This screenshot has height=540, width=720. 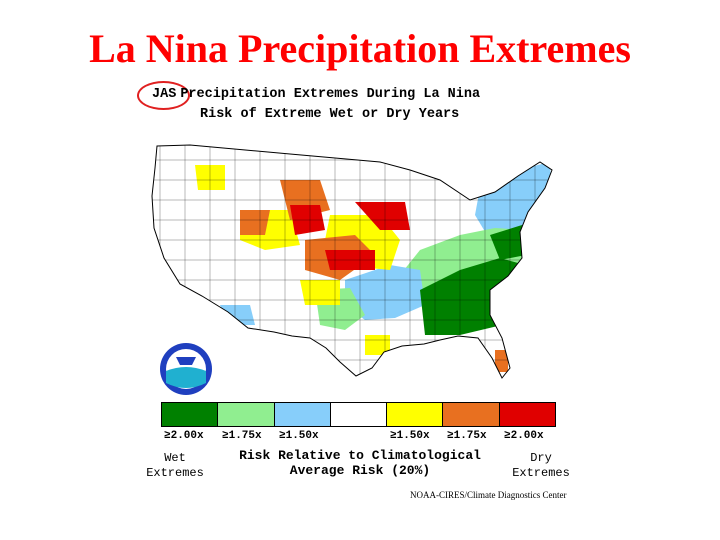 What do you see at coordinates (541, 473) in the screenshot?
I see `dry-label-line2: Extremes` at bounding box center [541, 473].